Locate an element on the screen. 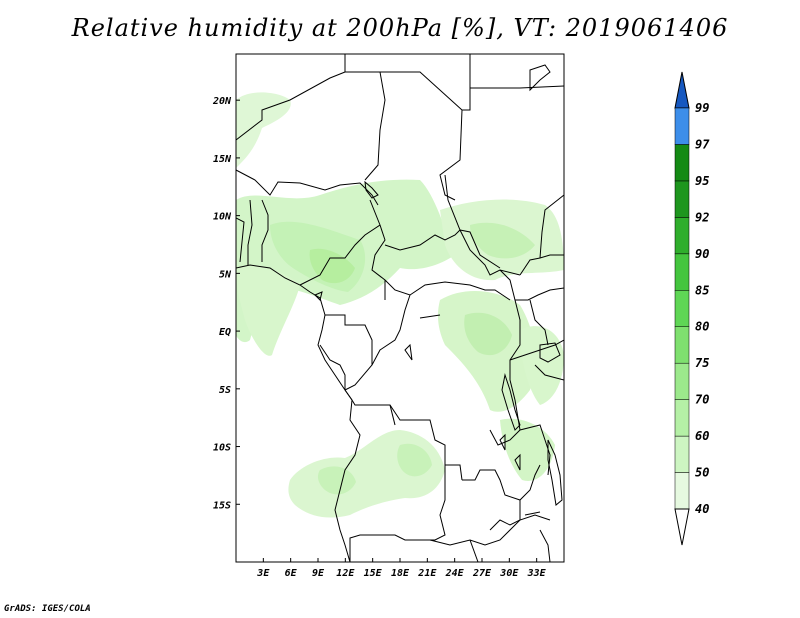 The width and height of the screenshot is (800, 618). colorbar-label: 50 is located at coordinates (702, 473).